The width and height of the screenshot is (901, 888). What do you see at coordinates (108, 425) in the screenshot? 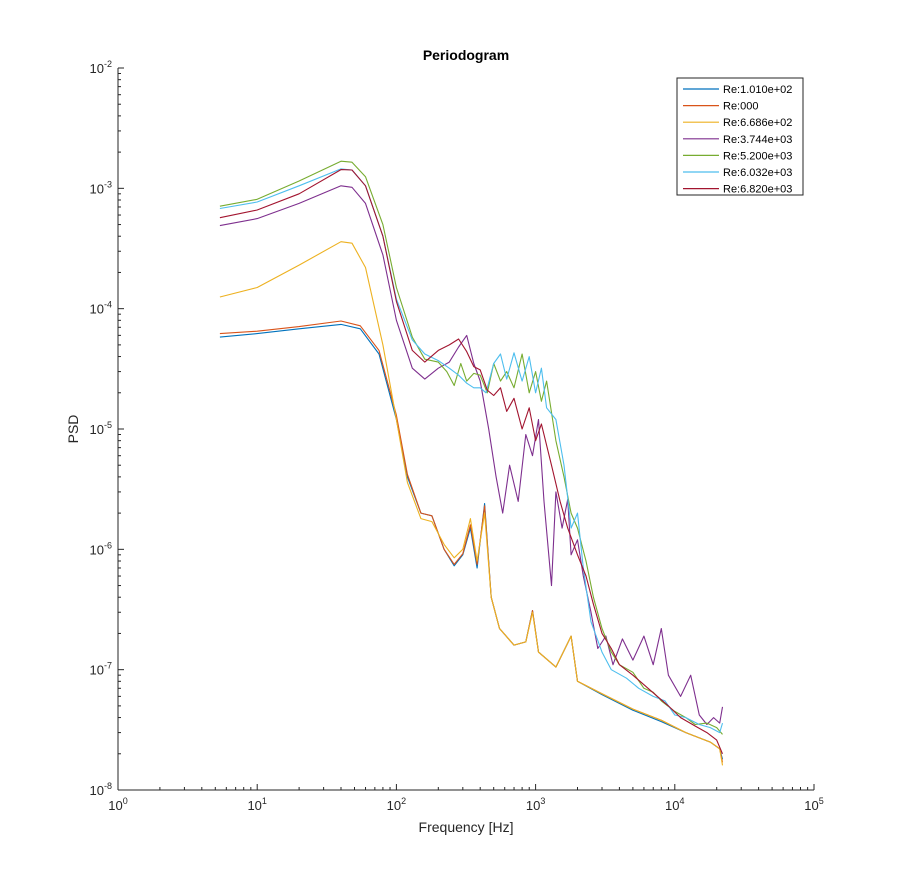
I see `y-tick-exponent: -5` at bounding box center [108, 425].